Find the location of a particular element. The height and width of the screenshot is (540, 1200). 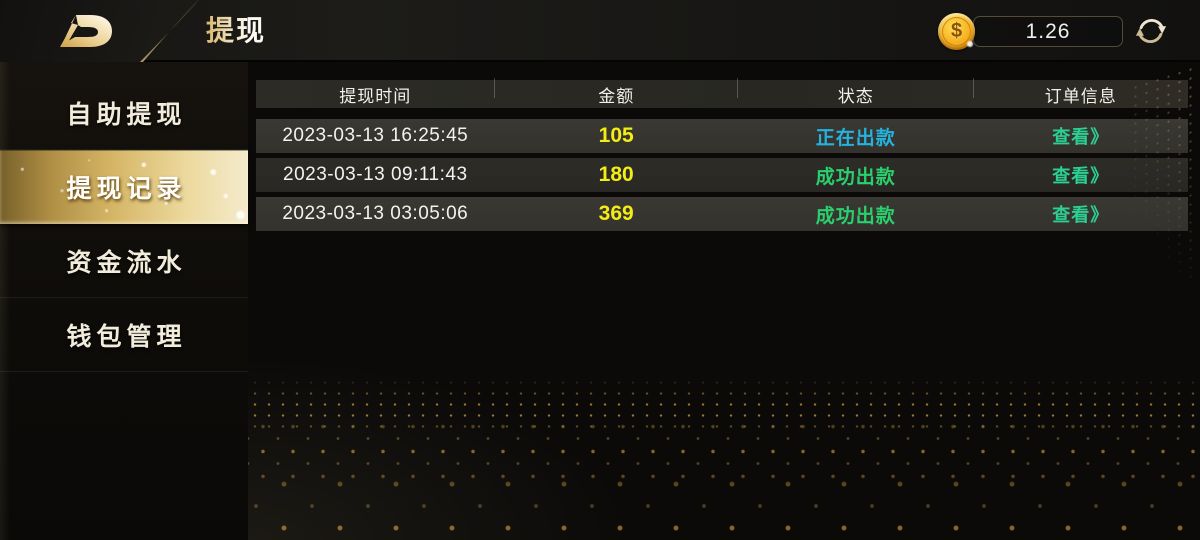

sidebar-item-label: 钱包管理 is located at coordinates (126, 336).